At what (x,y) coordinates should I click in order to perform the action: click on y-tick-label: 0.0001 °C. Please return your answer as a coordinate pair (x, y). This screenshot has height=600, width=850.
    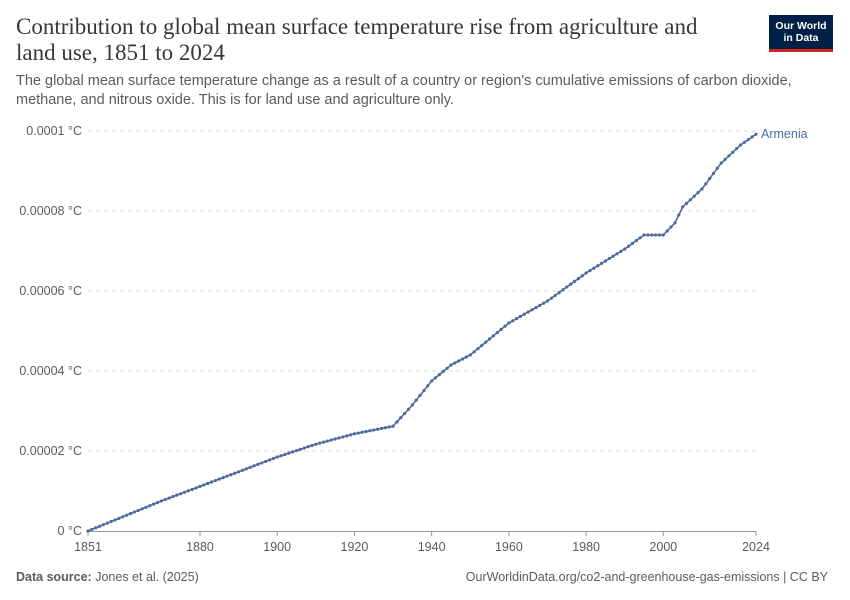
    Looking at the image, I should click on (54, 131).